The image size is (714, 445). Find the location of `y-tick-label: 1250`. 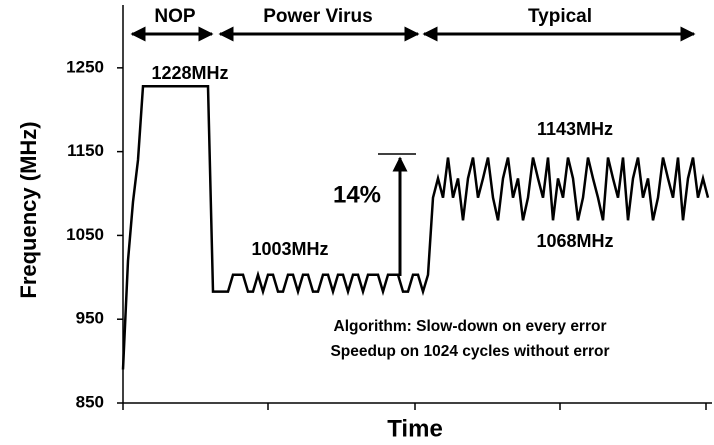

y-tick-label: 1250 is located at coordinates (85, 66).